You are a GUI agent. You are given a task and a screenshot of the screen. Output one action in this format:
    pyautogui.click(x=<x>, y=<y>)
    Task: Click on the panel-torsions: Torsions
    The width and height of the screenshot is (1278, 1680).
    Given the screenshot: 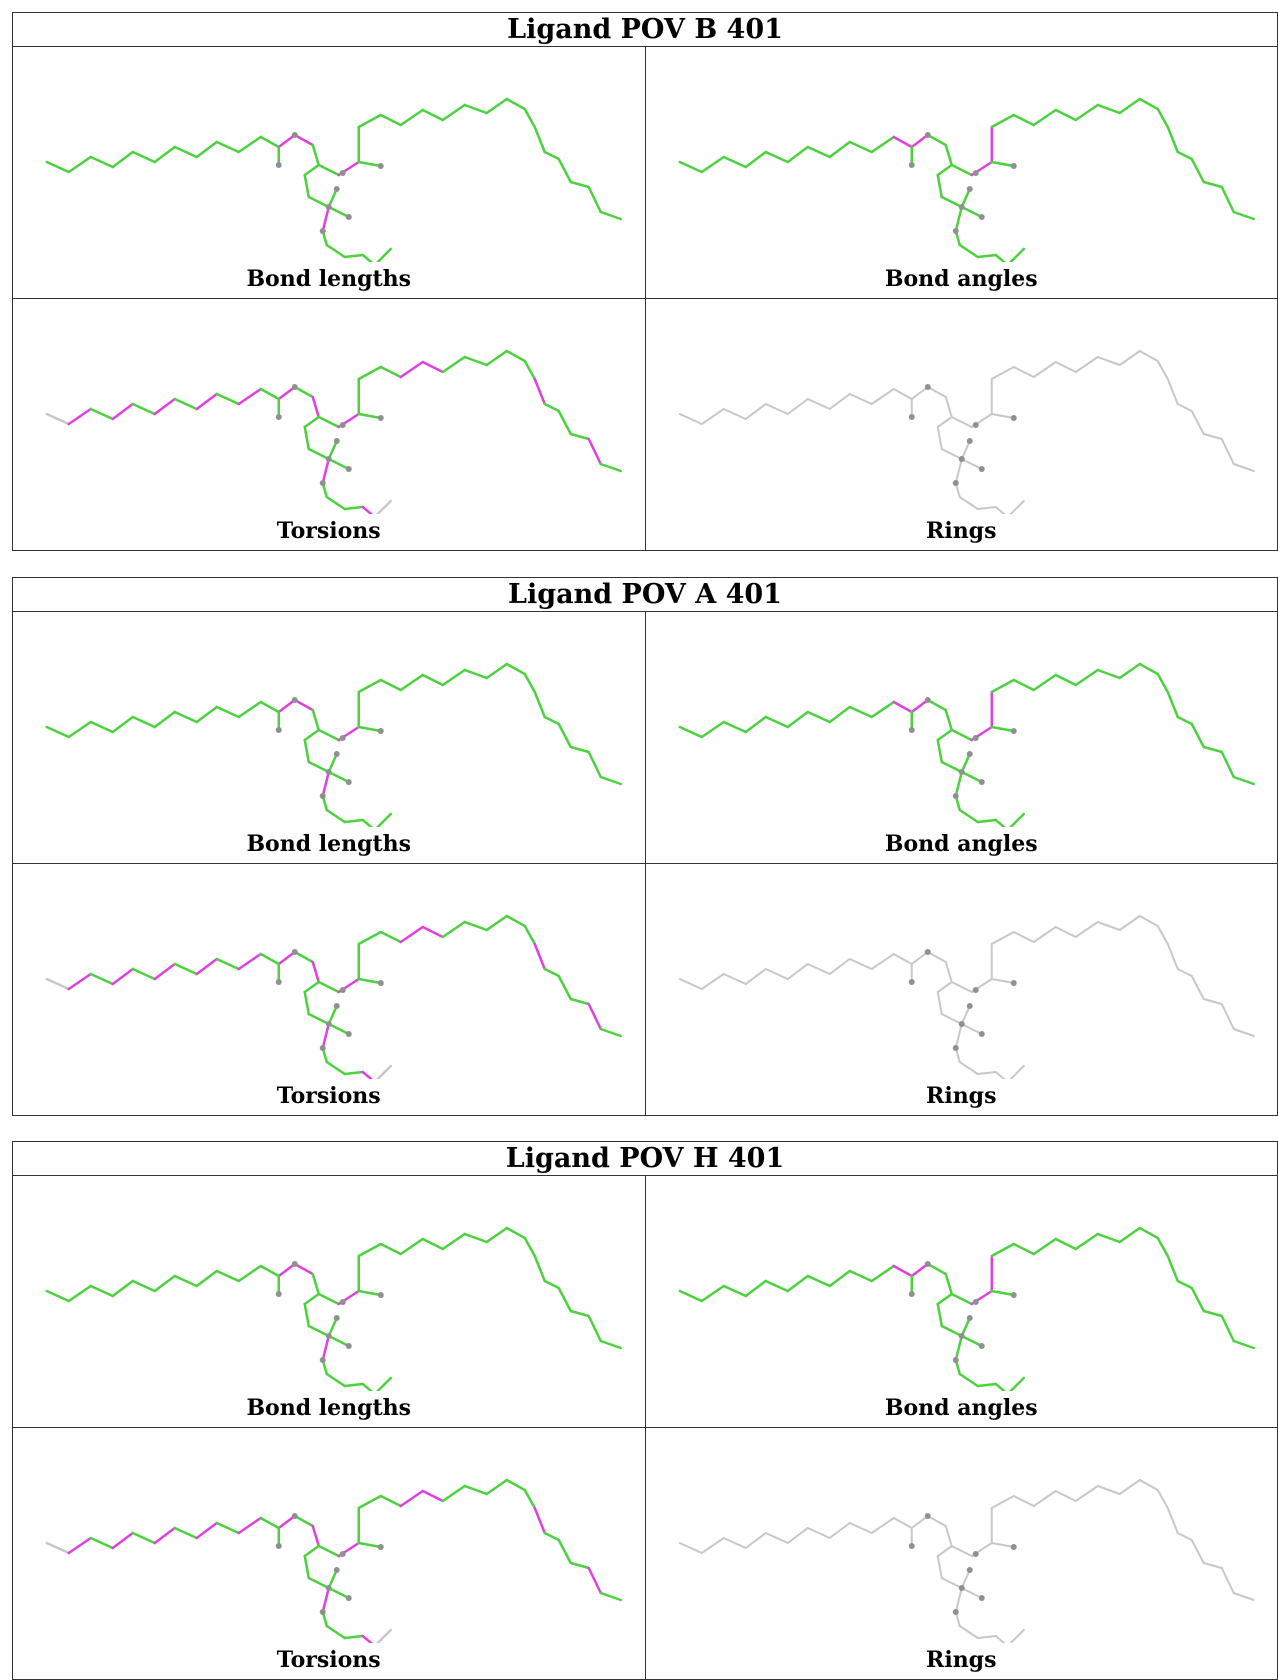 What is the action you would take?
    pyautogui.click(x=329, y=1553)
    